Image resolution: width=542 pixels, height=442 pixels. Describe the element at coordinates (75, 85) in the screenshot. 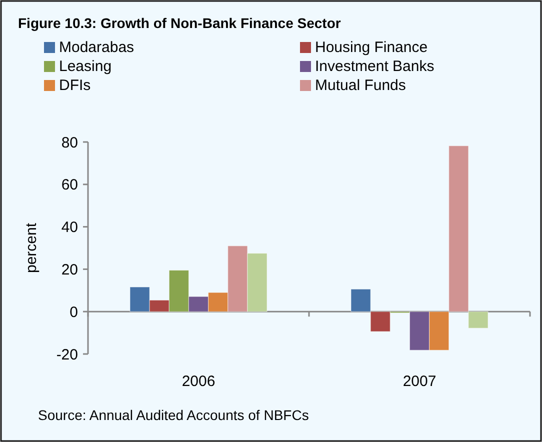

I see `legend-label: DFIs` at that location.